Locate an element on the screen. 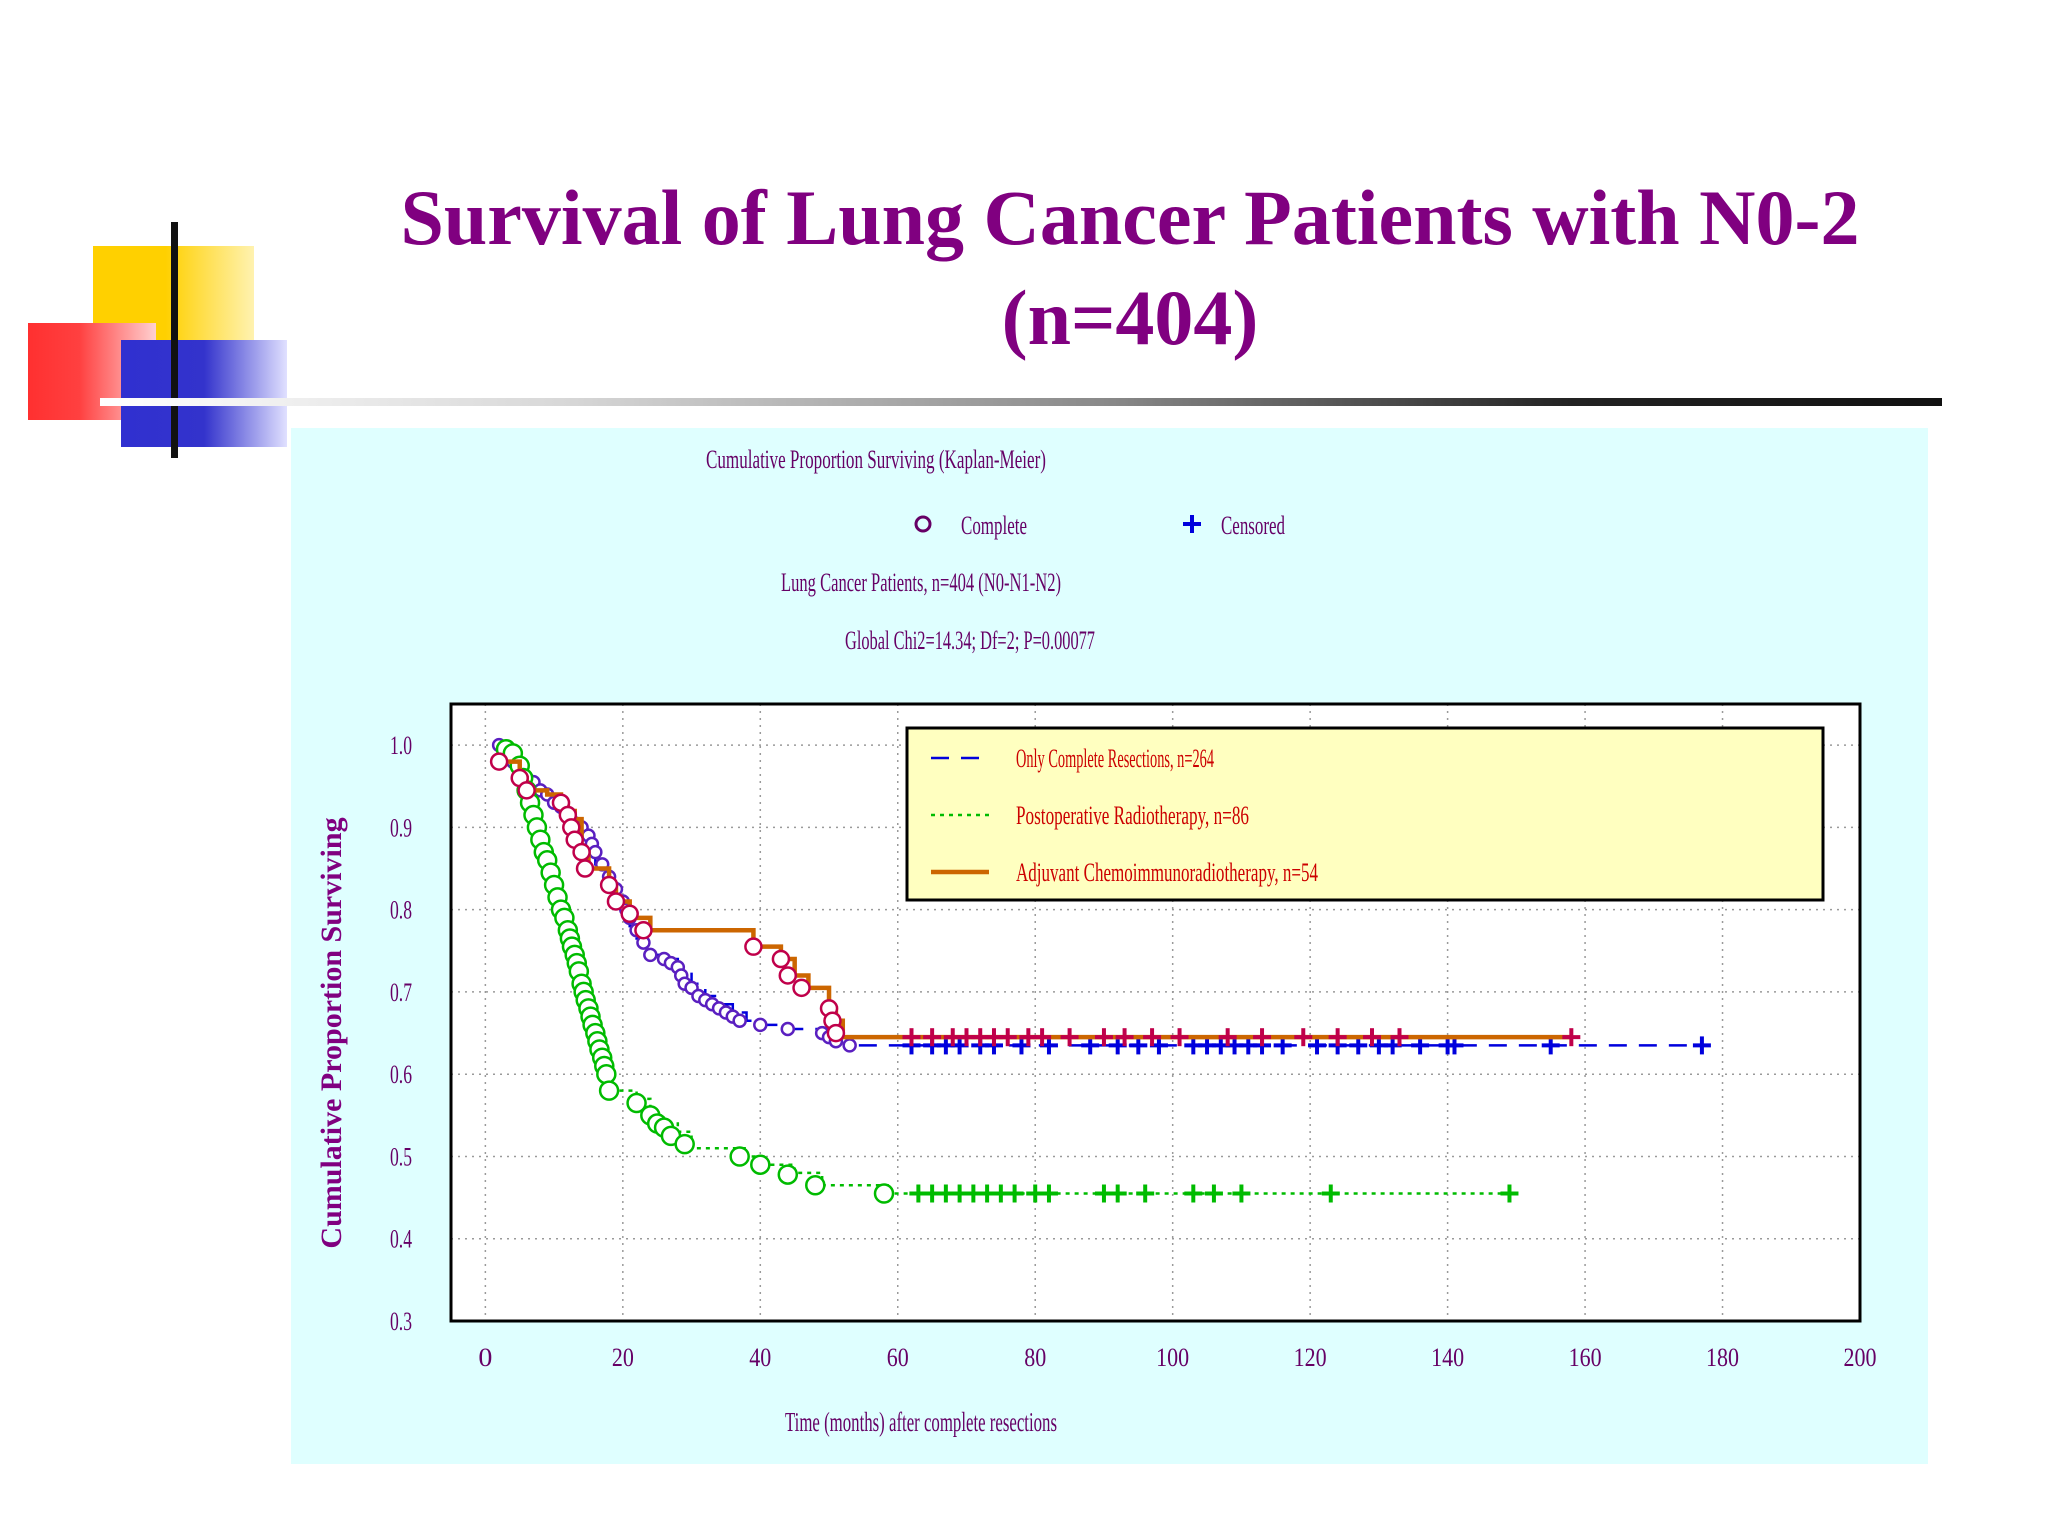 Image resolution: width=2048 pixels, height=1536 pixels. x-tick-label: 20 is located at coordinates (623, 1357).